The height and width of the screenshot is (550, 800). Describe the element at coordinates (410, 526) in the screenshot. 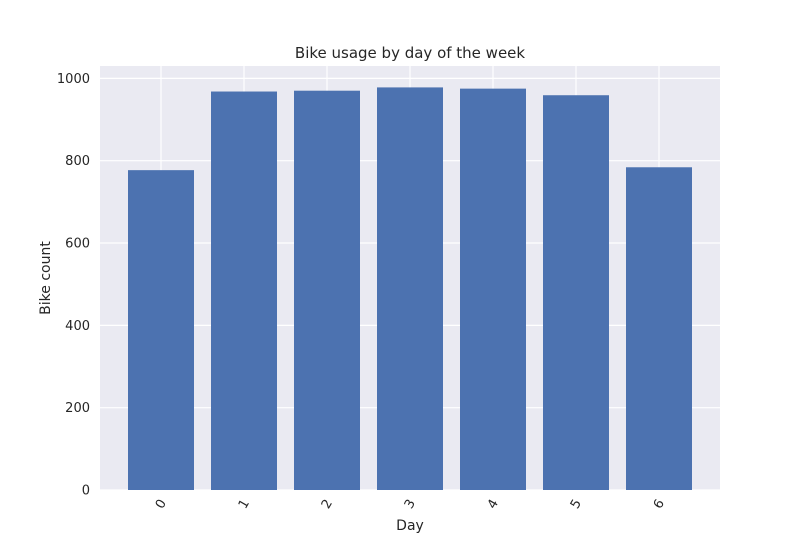

I see `x-axis-label: Day` at that location.